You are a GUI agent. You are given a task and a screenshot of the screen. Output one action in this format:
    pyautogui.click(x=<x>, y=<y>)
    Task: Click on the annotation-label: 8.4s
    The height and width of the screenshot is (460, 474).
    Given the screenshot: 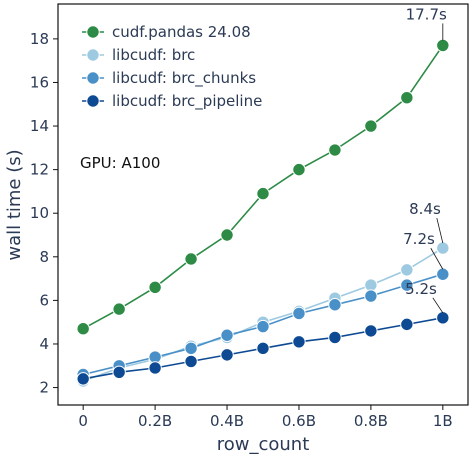 What is the action you would take?
    pyautogui.click(x=425, y=209)
    